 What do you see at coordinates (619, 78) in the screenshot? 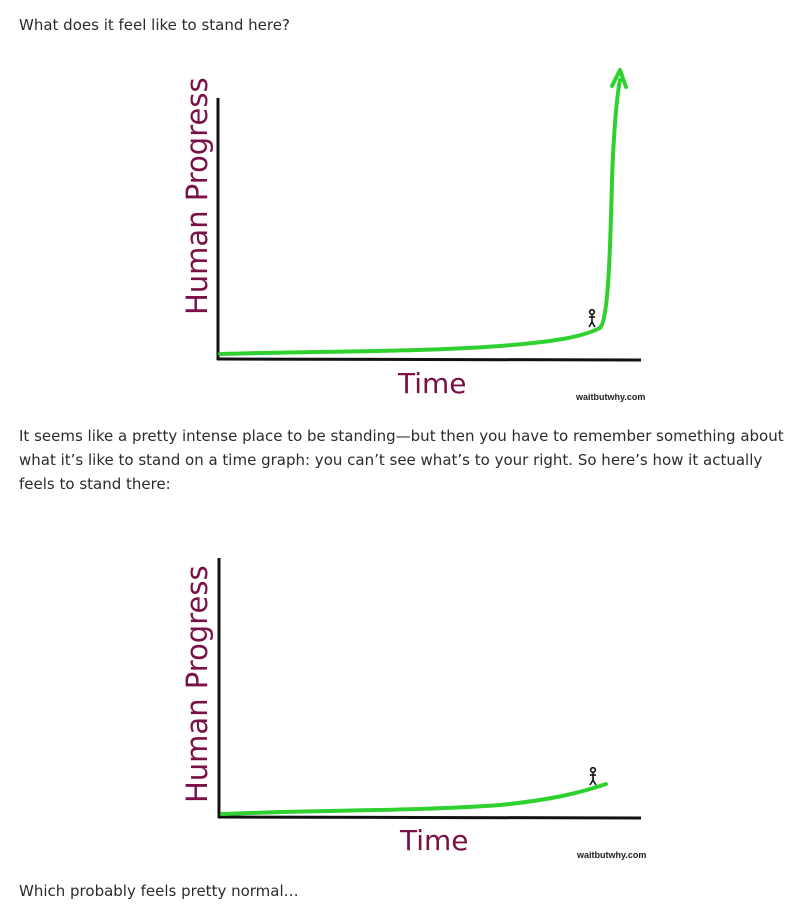
I see `arrowhead` at bounding box center [619, 78].